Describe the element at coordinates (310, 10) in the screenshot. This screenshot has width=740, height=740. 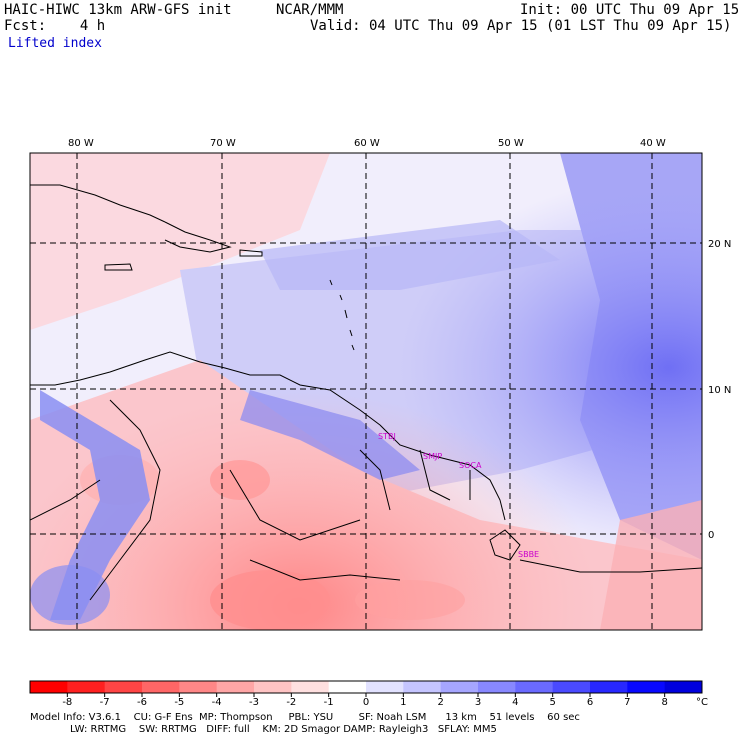
I see `org-label: NCAR/MMM` at that location.